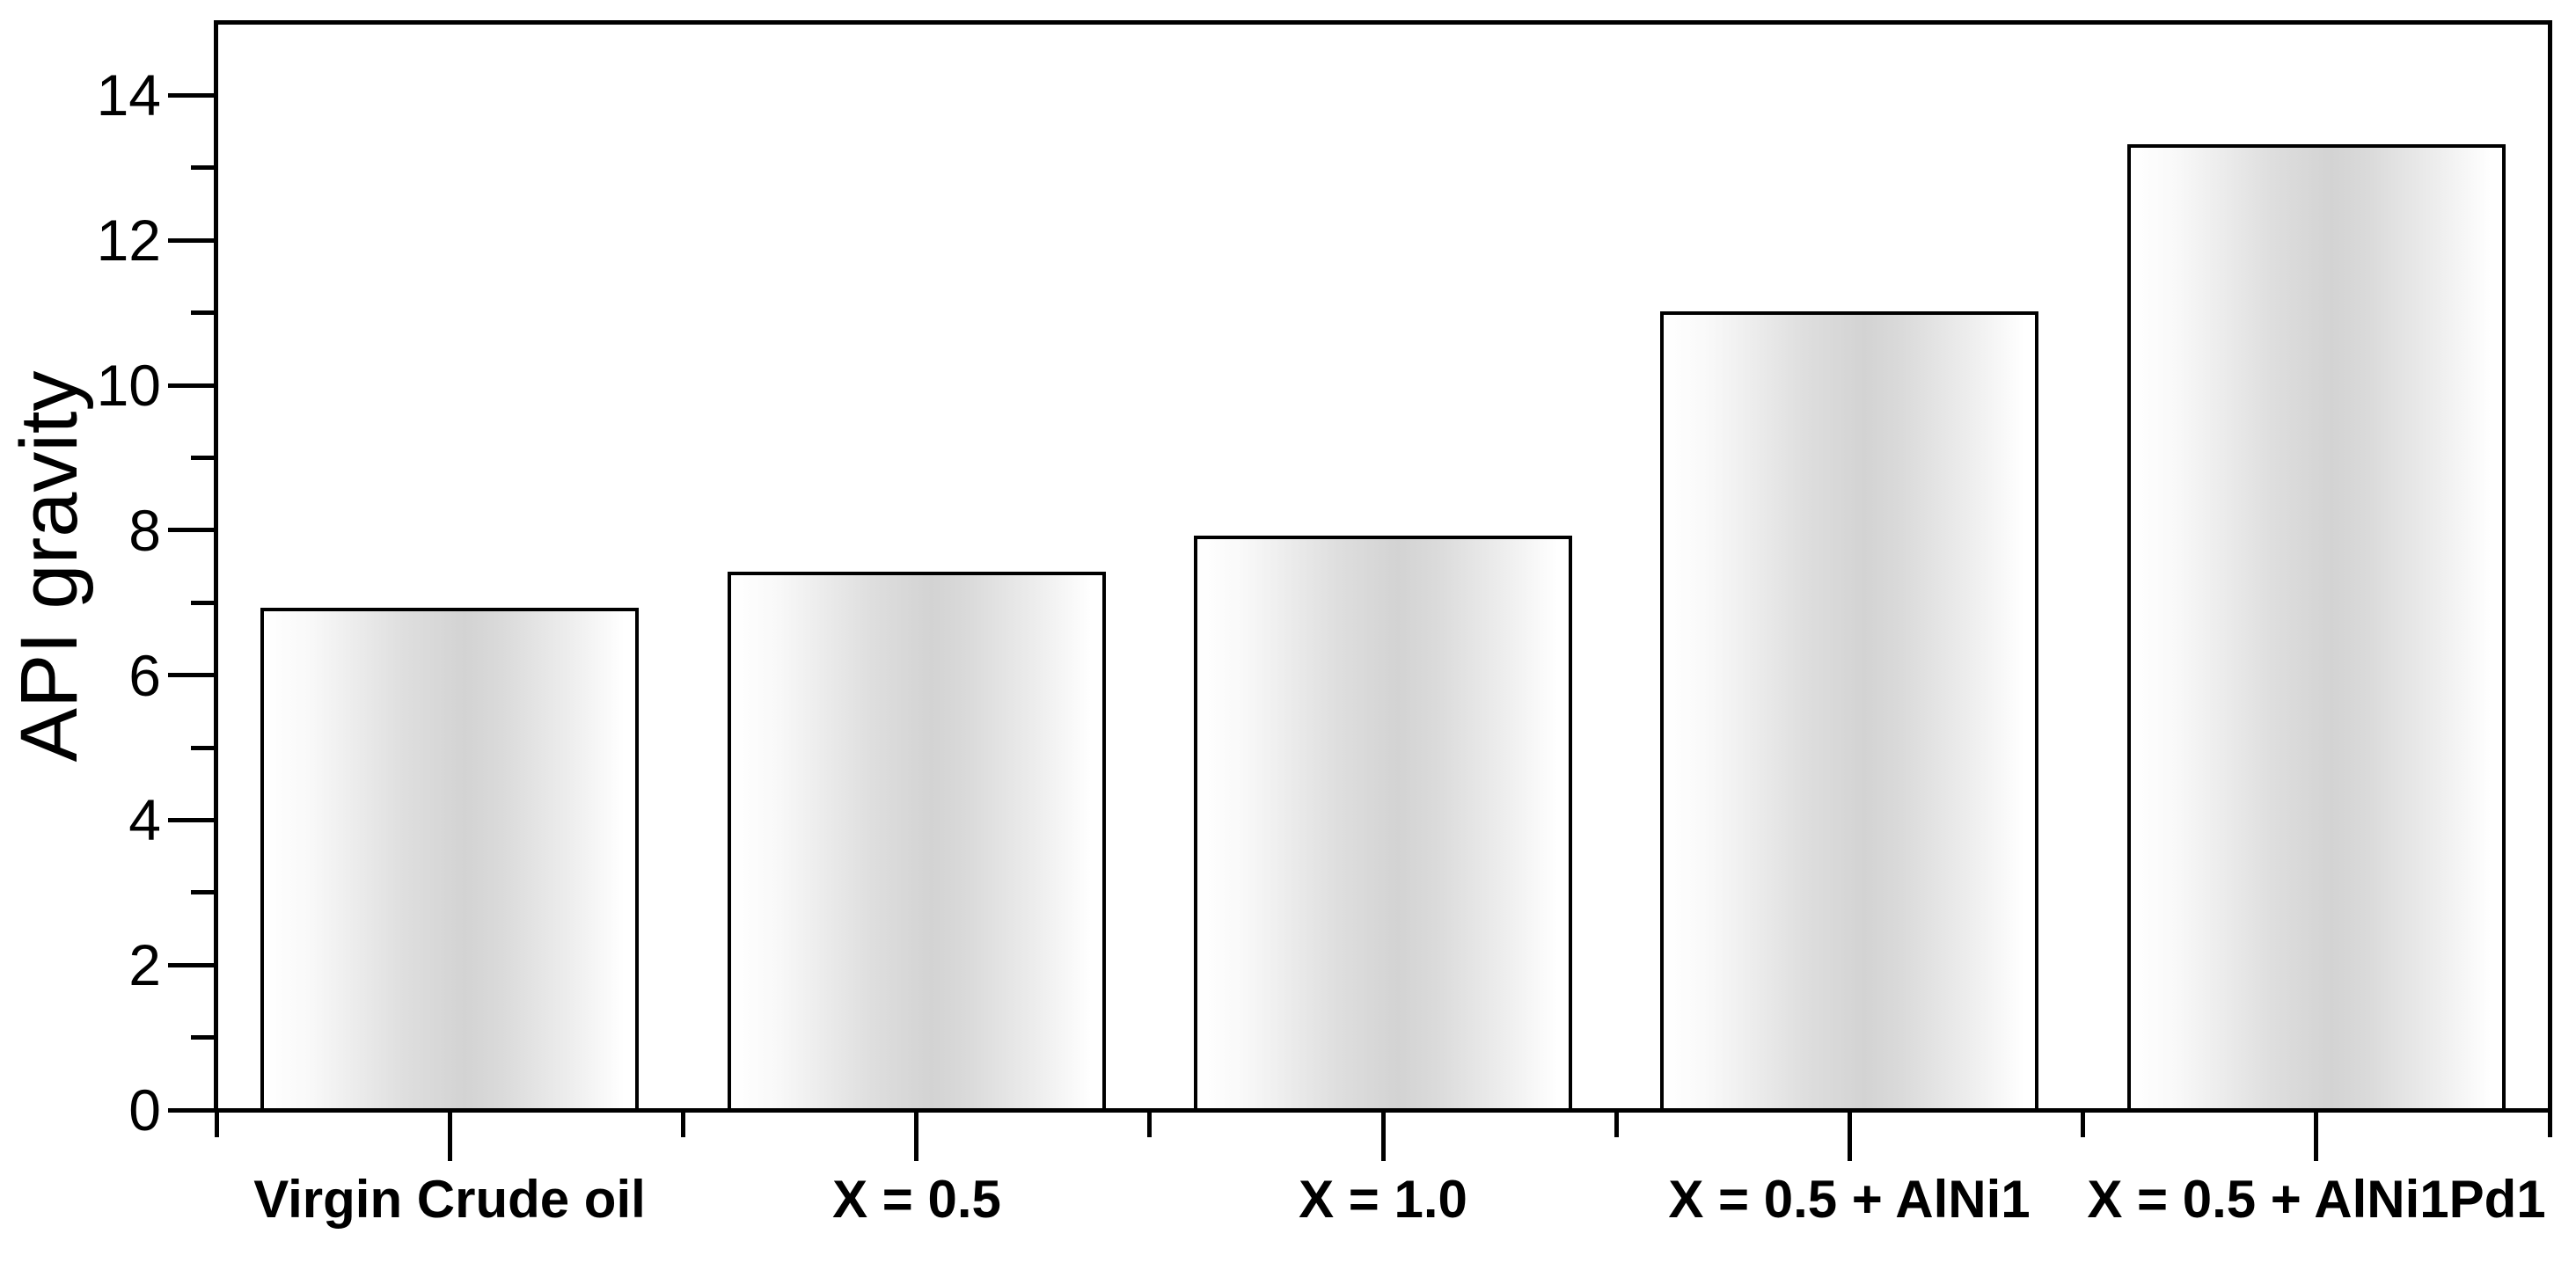 Image resolution: width=2576 pixels, height=1263 pixels. Describe the element at coordinates (144, 676) in the screenshot. I see `y-axis-tick-label: 6` at that location.